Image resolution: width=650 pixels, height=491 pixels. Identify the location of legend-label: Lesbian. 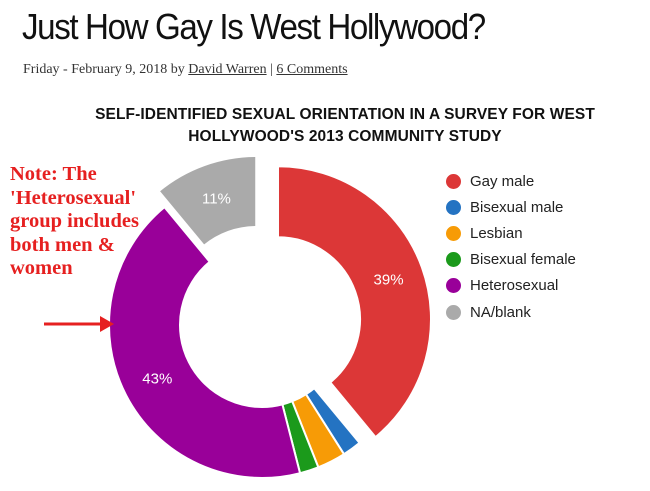
(496, 233).